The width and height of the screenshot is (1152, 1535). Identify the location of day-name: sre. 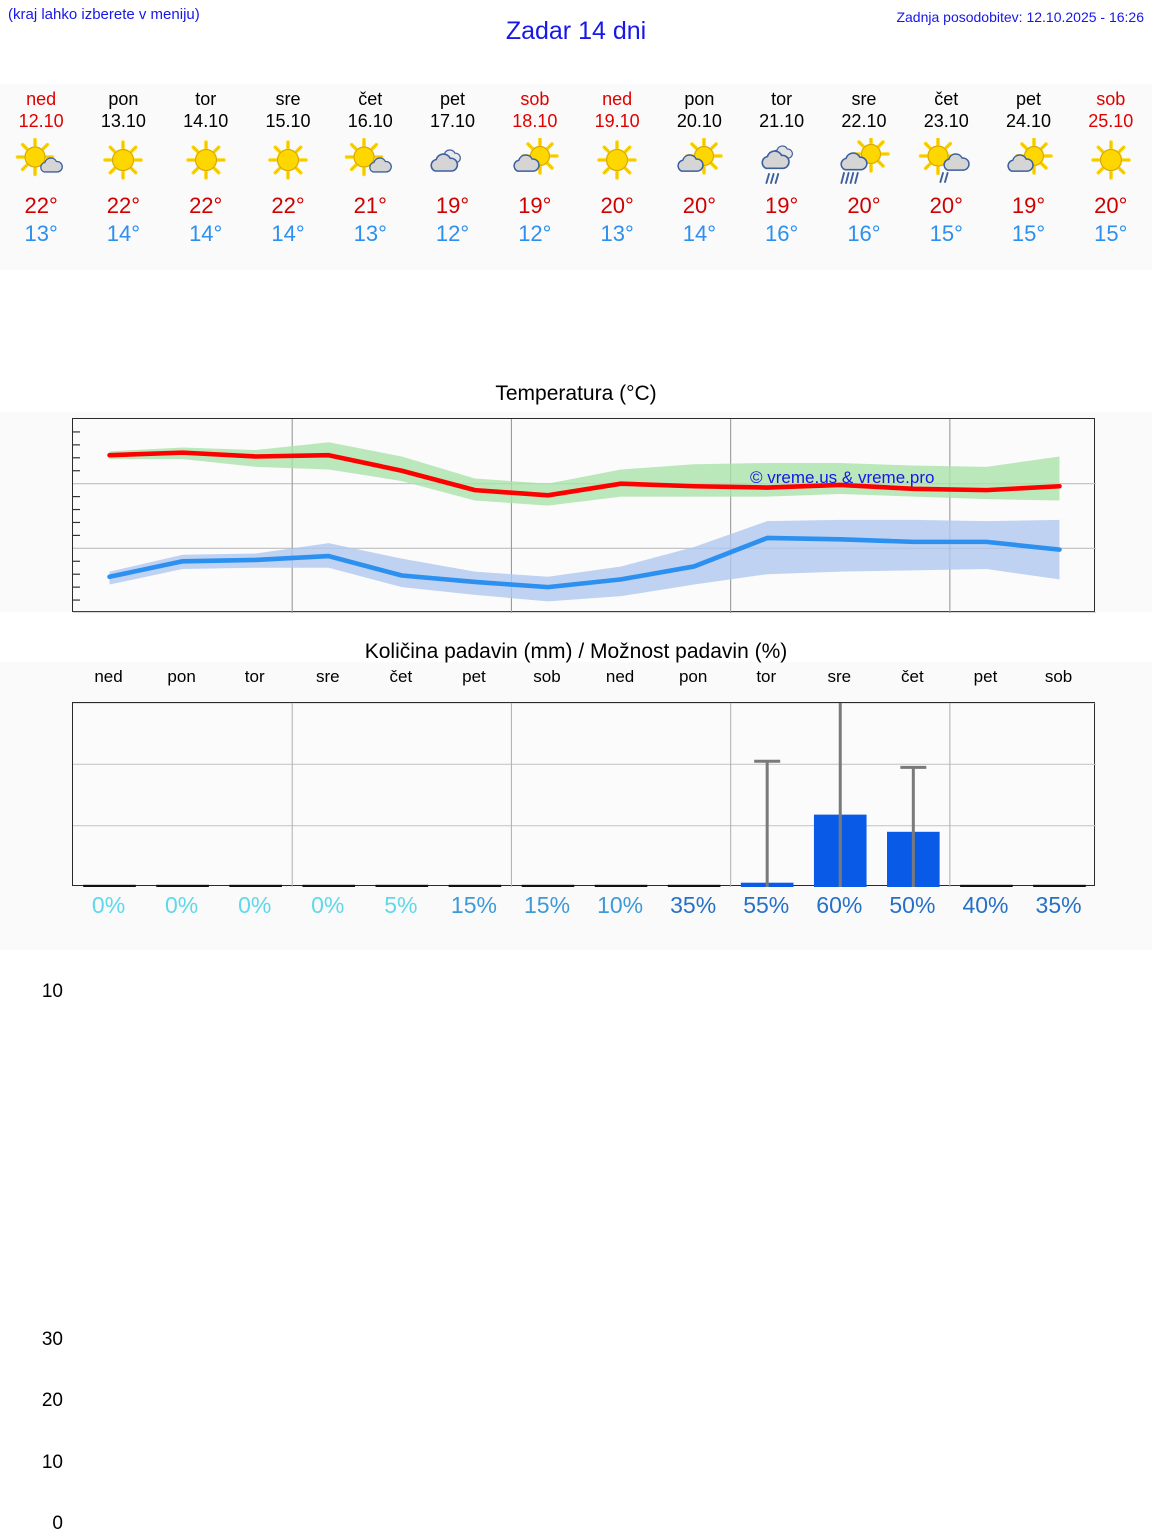
(288, 99).